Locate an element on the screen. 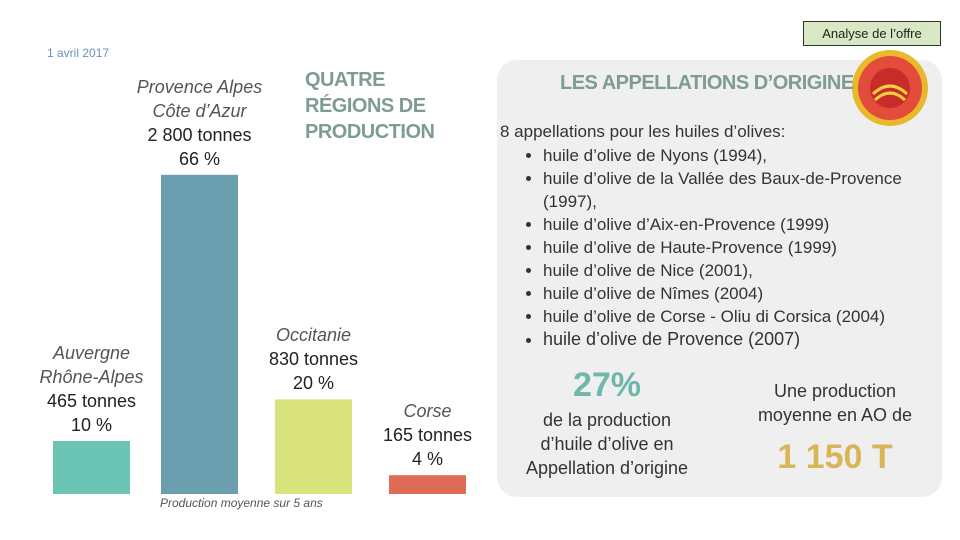  percent-label: 66 % is located at coordinates (199, 158).